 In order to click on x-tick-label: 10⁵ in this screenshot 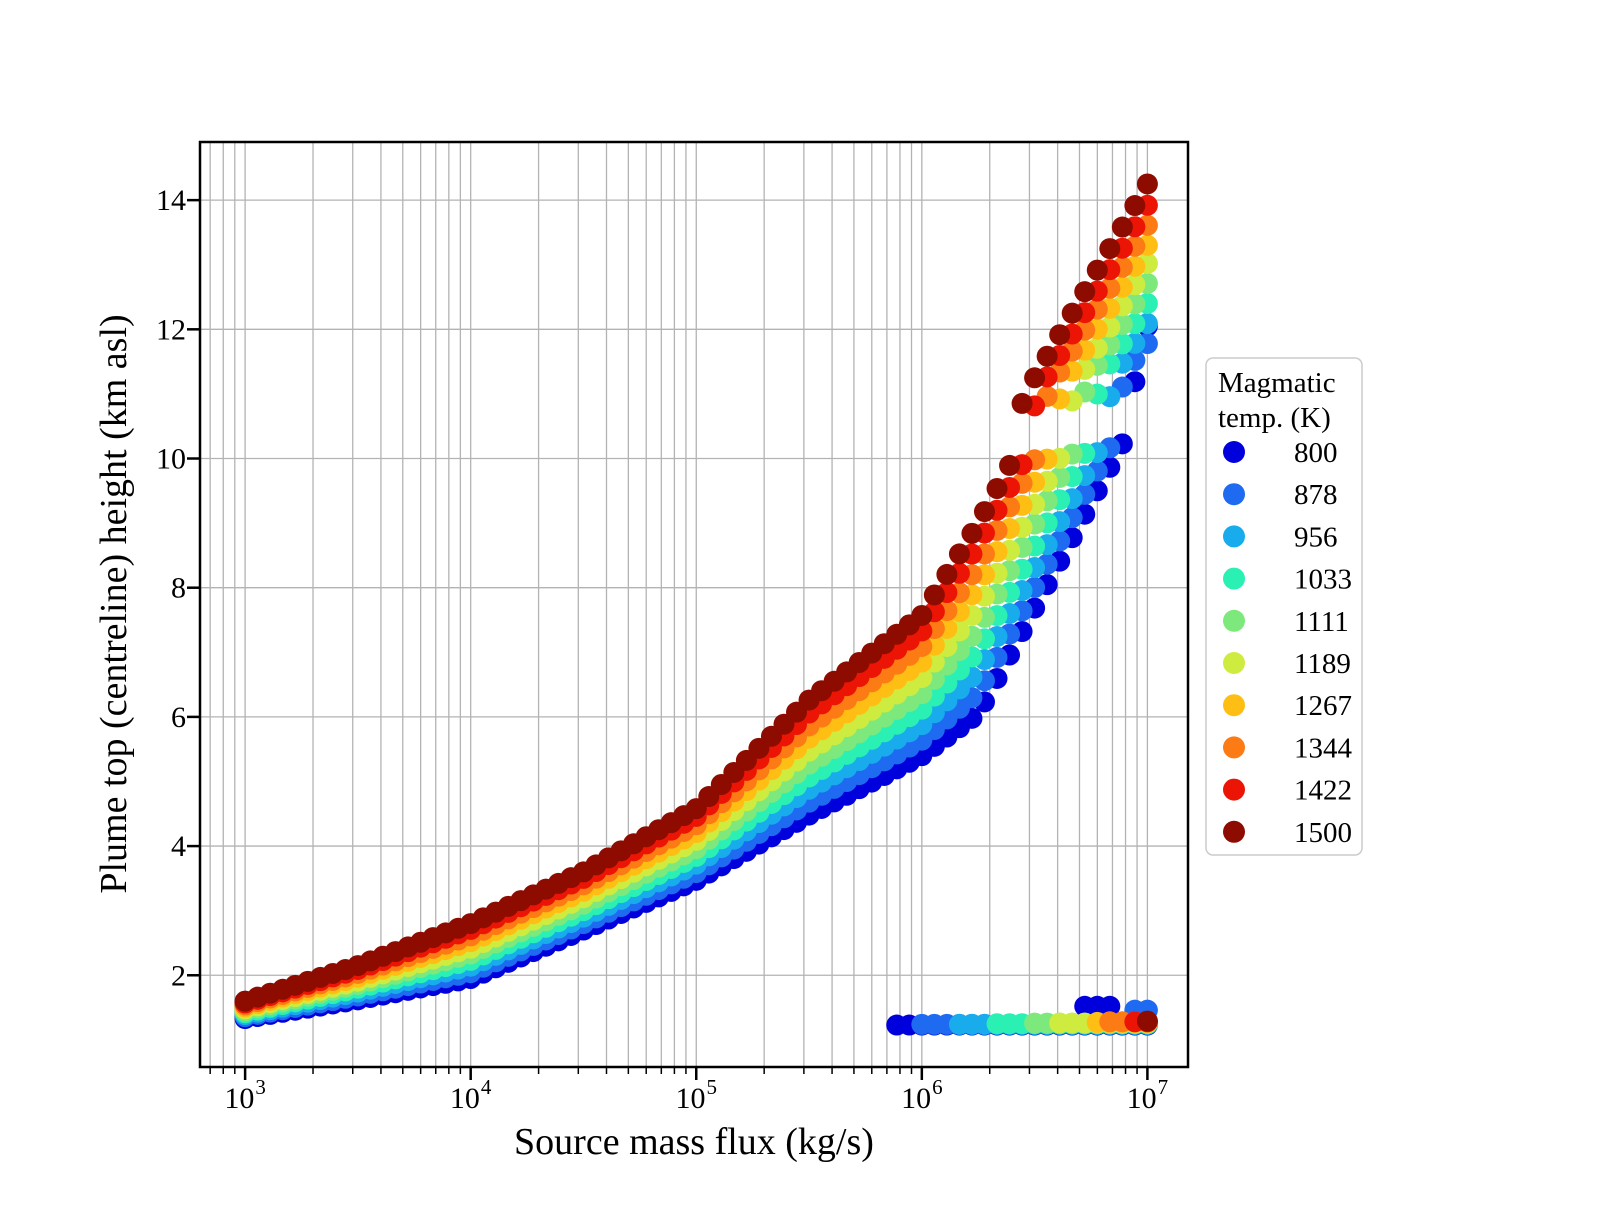, I will do `click(697, 1095)`.